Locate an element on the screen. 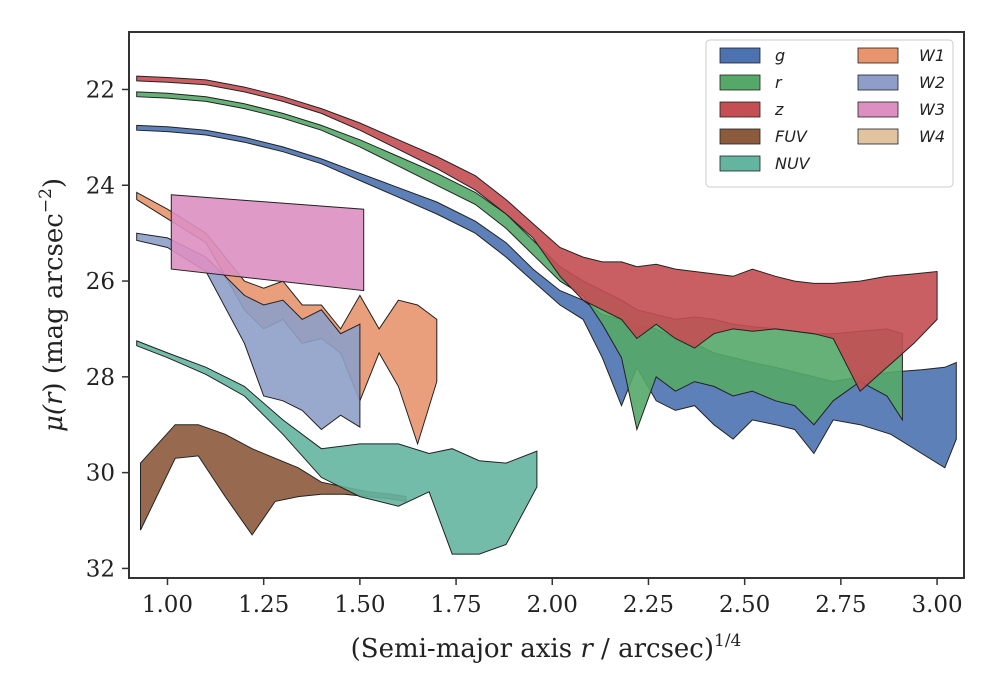  x-axis: 1.00 1.25 1.50 1.75 2.00 2.25 2.50 2.75 3.00 is located at coordinates (552, 598).